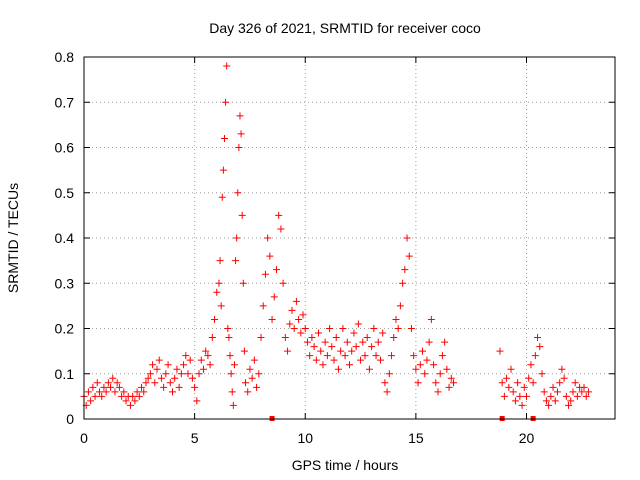  Describe the element at coordinates (65, 148) in the screenshot. I see `y-tick-label: 0.6` at that location.